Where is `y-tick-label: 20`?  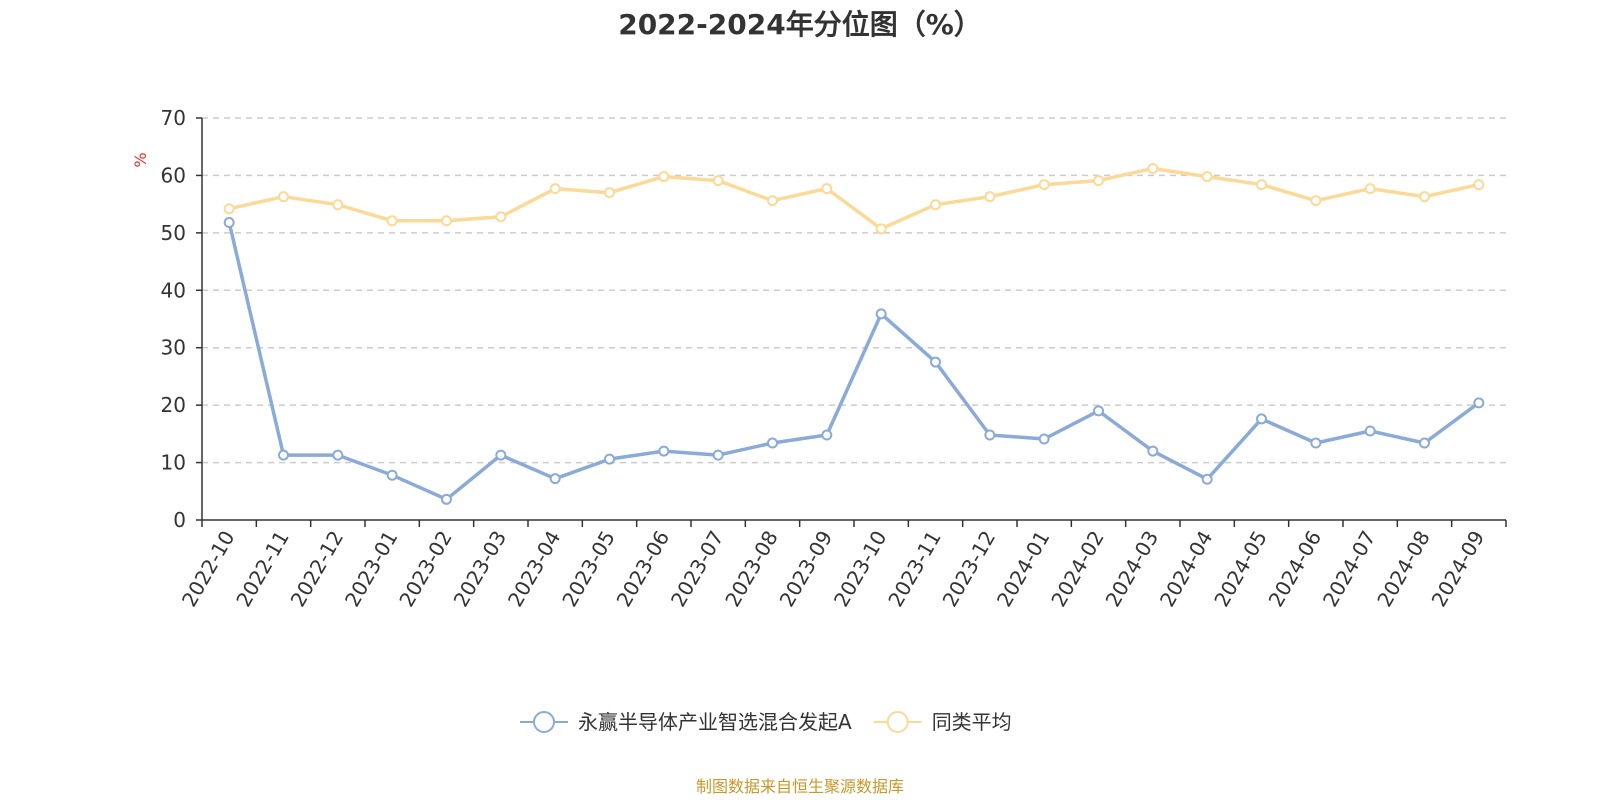
y-tick-label: 20 is located at coordinates (173, 405).